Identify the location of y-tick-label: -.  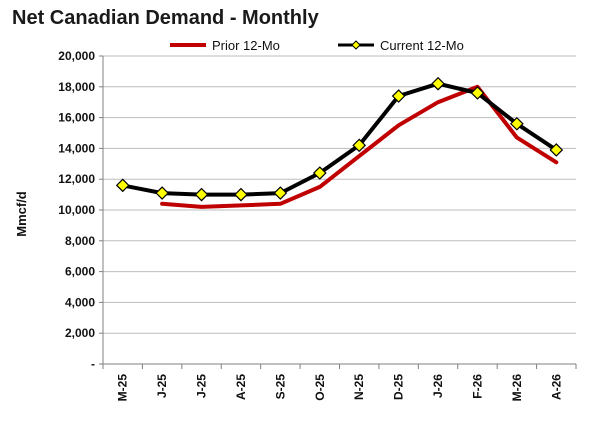
(93, 364).